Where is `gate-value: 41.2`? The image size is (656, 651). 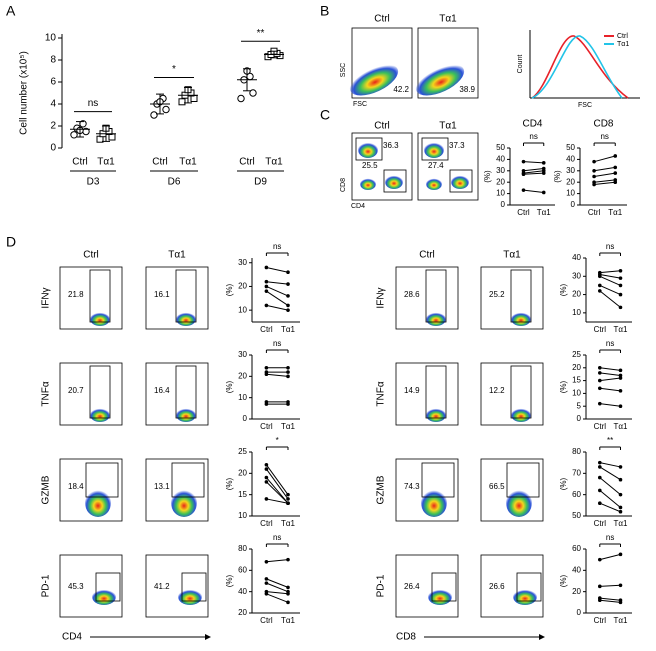 gate-value: 41.2 is located at coordinates (162, 586).